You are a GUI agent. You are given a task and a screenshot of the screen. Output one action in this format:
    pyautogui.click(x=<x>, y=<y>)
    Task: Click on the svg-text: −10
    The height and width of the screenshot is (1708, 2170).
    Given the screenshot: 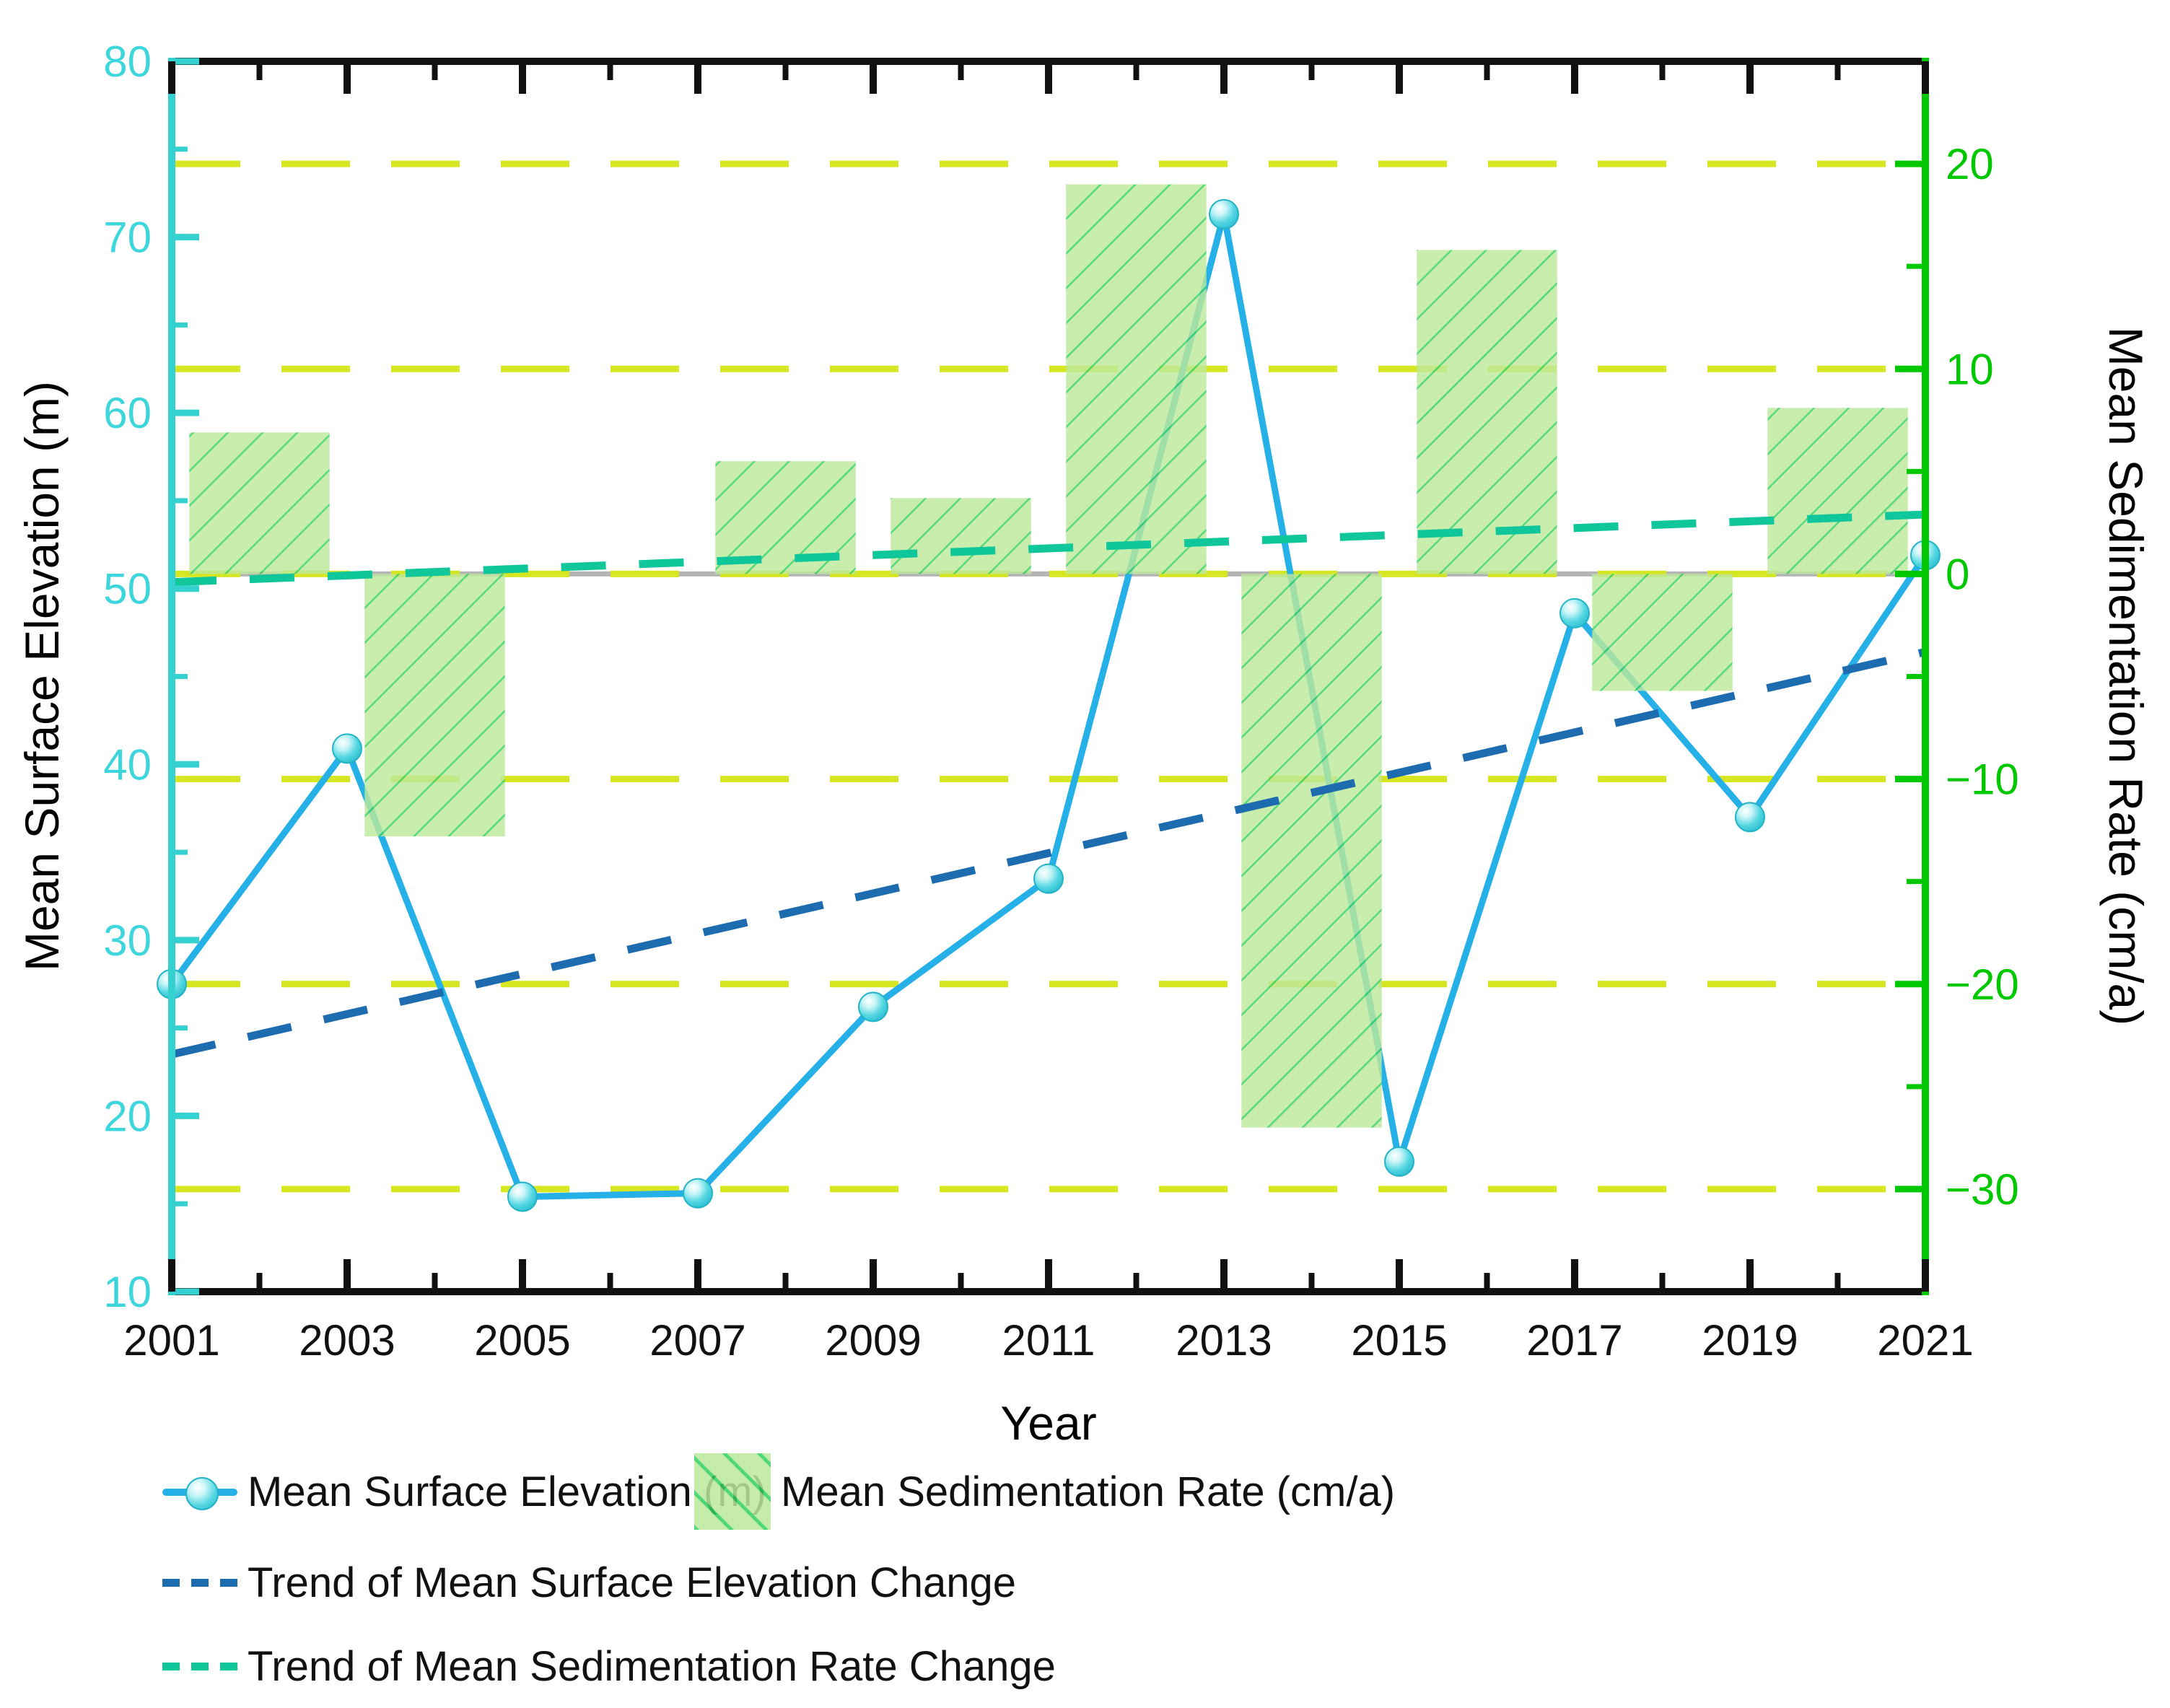 What is the action you would take?
    pyautogui.click(x=1982, y=780)
    